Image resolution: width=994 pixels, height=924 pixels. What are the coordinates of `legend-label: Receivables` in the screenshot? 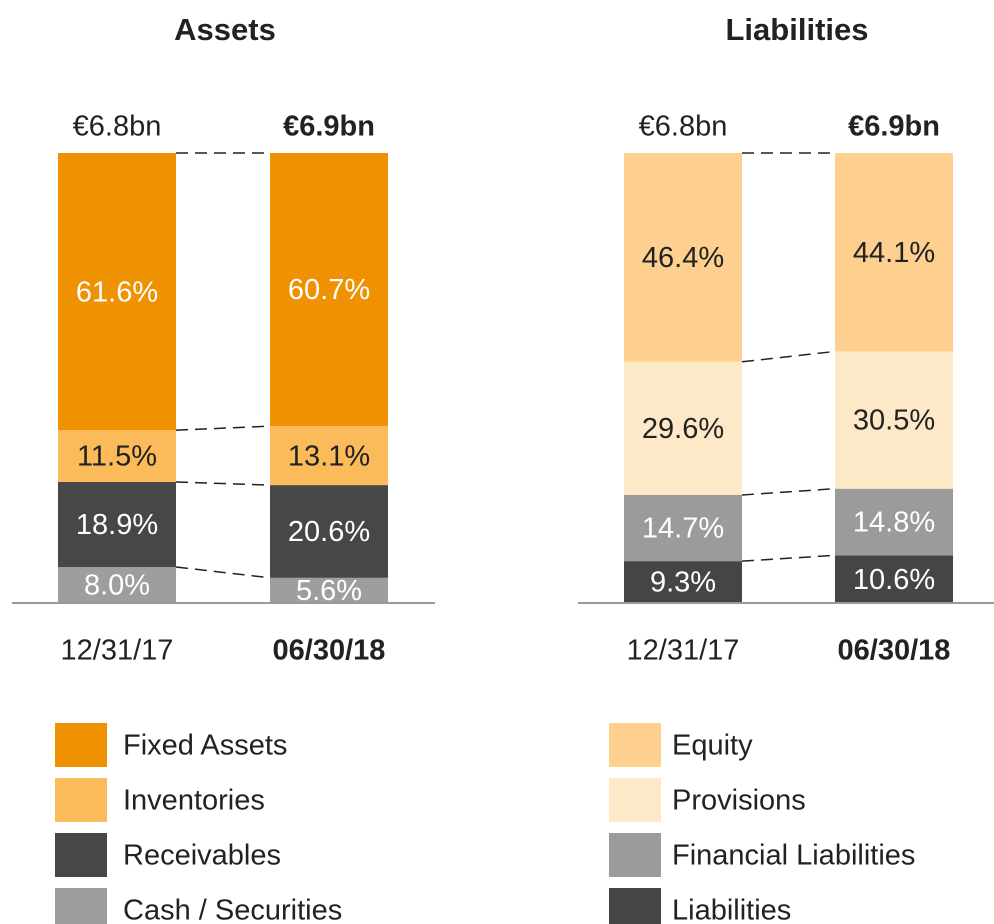 It's located at (202, 856).